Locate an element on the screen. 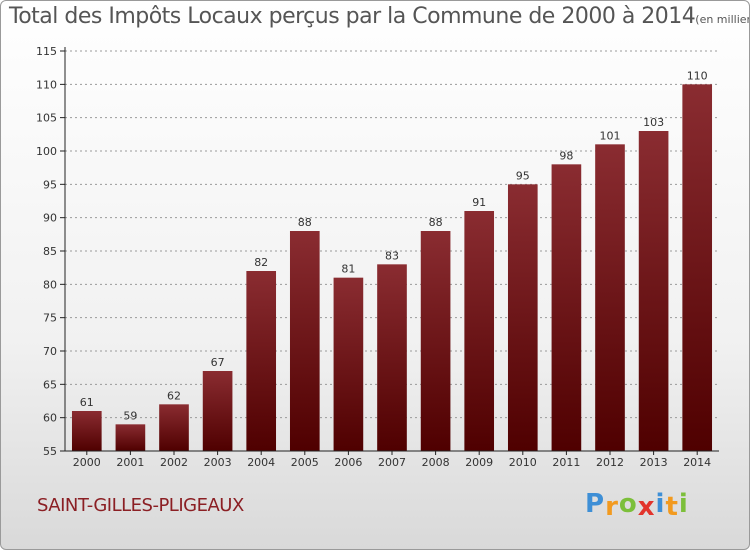  bar-value-label: 110 is located at coordinates (697, 75).